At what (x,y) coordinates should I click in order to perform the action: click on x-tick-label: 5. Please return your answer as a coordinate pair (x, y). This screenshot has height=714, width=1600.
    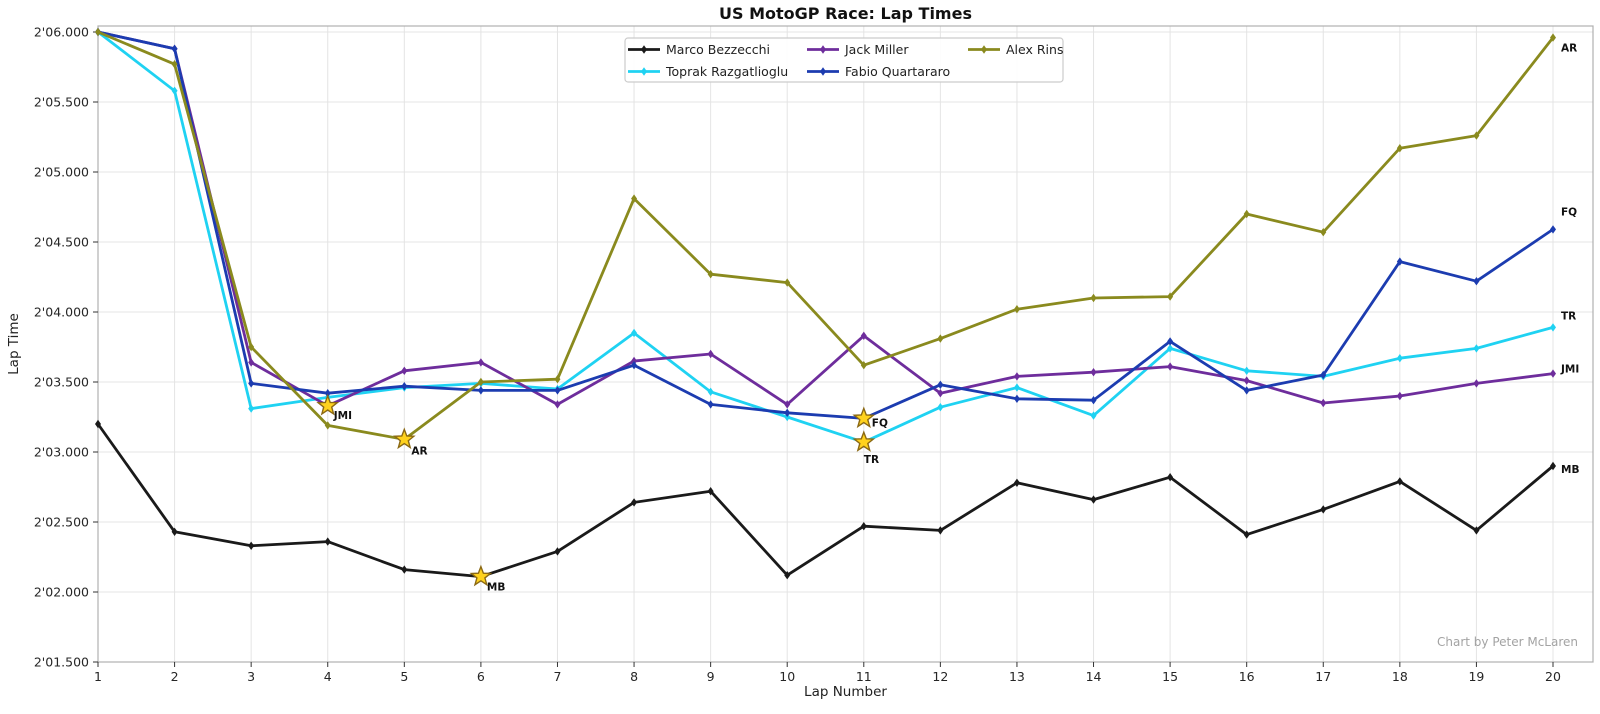
    Looking at the image, I should click on (404, 676).